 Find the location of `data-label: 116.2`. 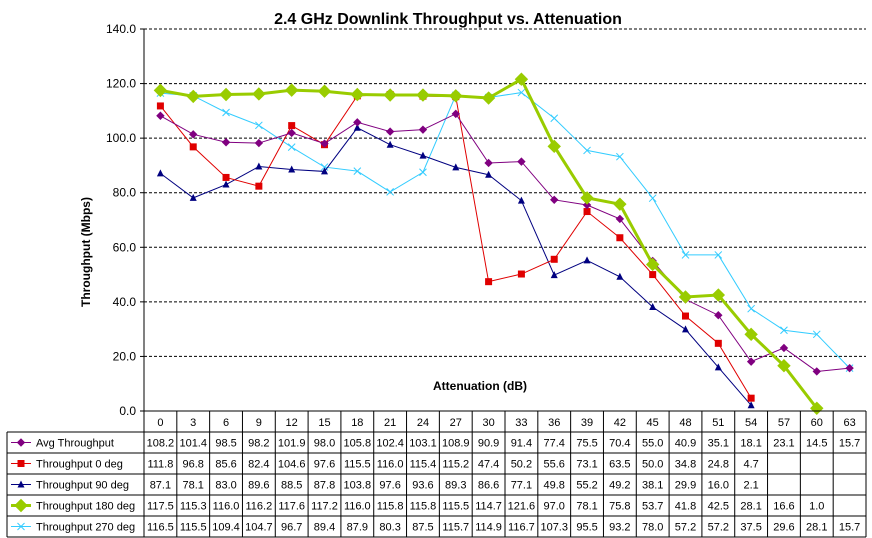

data-label: 116.2 is located at coordinates (259, 507).